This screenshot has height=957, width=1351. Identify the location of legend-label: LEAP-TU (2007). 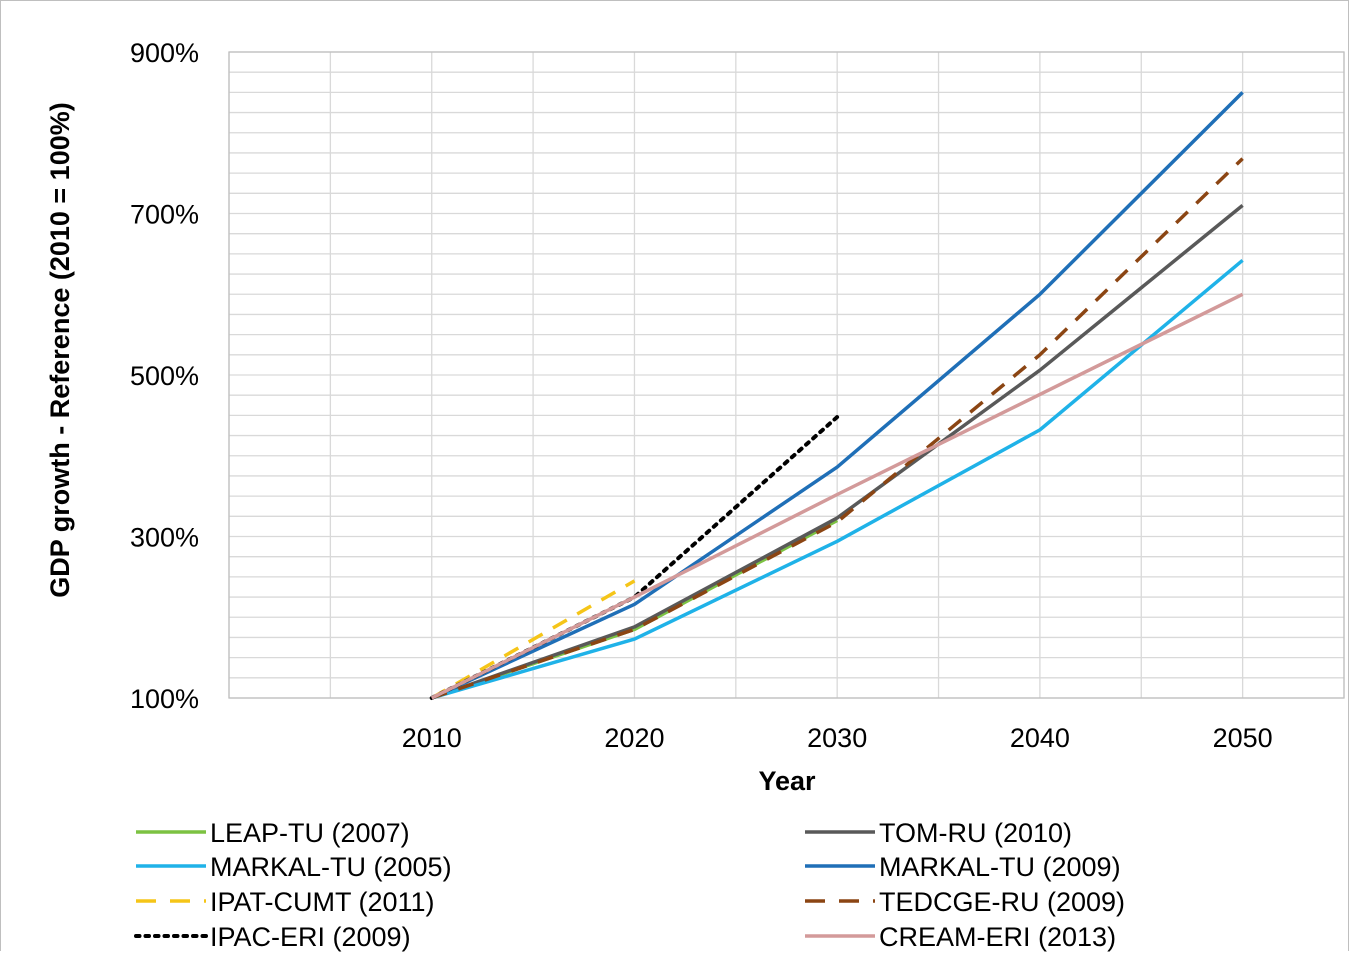
(310, 833).